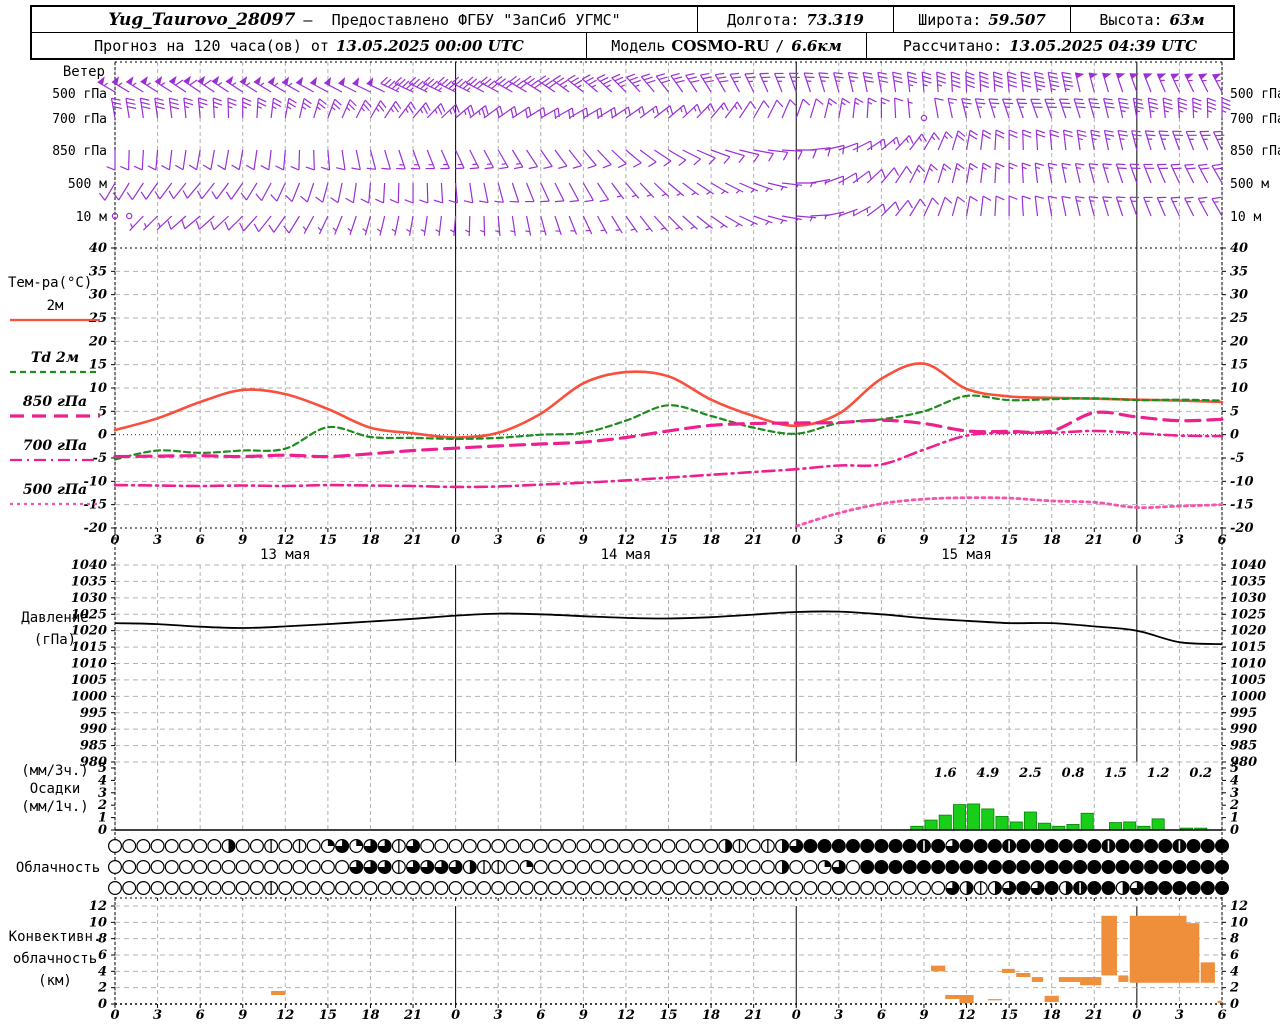 The width and height of the screenshot is (1280, 1024). What do you see at coordinates (1242, 528) in the screenshot?
I see `temp-tick-right: -20` at bounding box center [1242, 528].